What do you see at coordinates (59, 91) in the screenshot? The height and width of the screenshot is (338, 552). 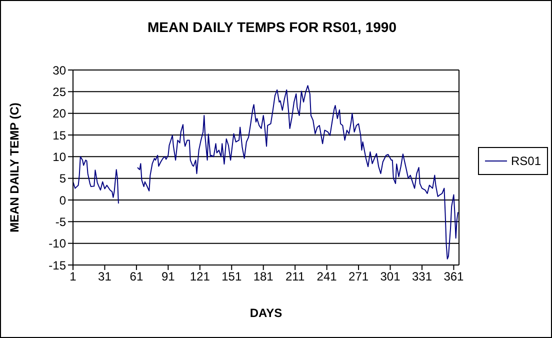 I see `y-tick-label: 25` at bounding box center [59, 91].